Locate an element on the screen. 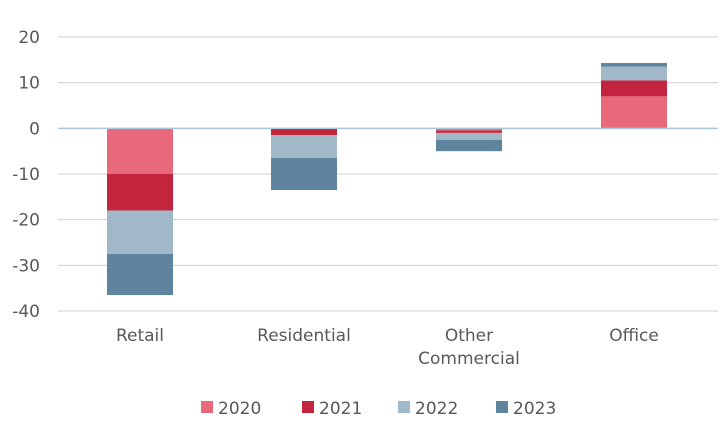  x-tick-label-line: Office is located at coordinates (634, 336).